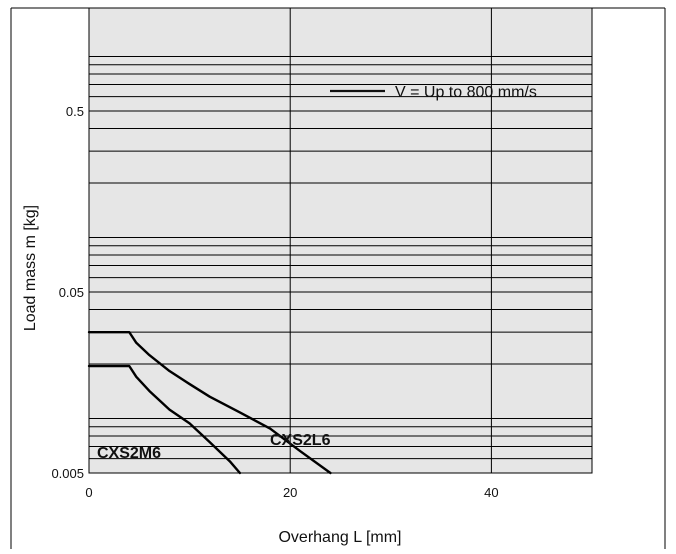  Describe the element at coordinates (71, 292) in the screenshot. I see `y-tick-label-1: 0.05` at that location.